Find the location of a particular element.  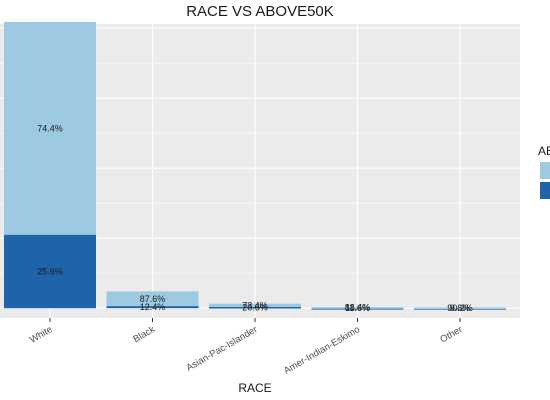

data-label: 25.6% is located at coordinates (50, 271).